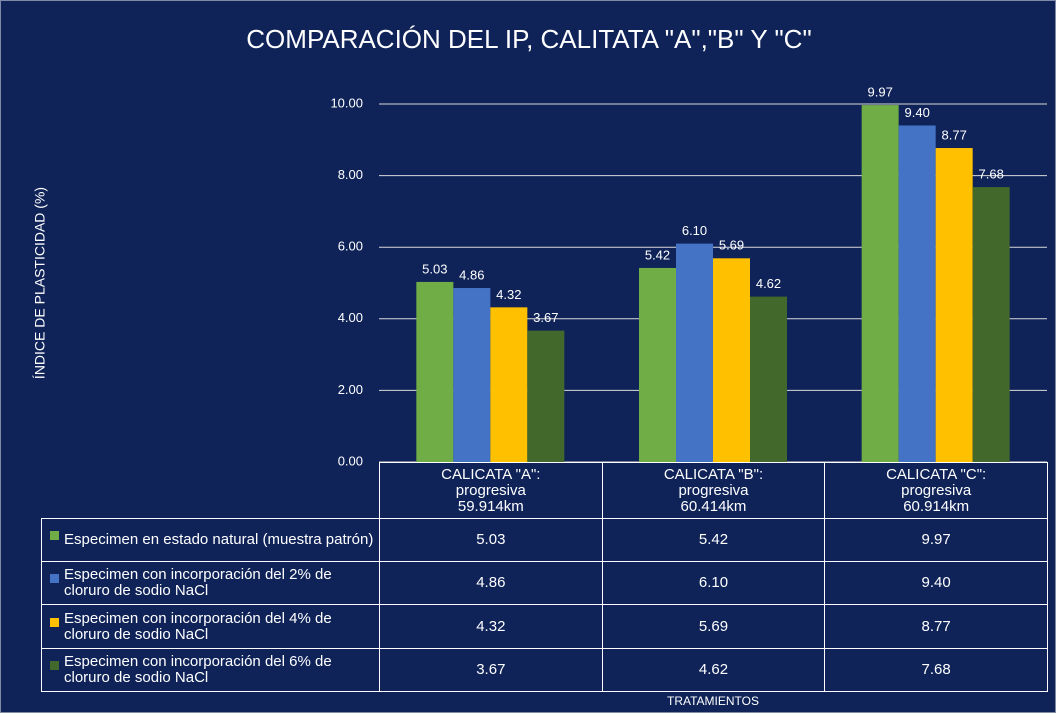 This screenshot has width=1056, height=713. What do you see at coordinates (545, 317) in the screenshot?
I see `data-label: 3.67` at bounding box center [545, 317].